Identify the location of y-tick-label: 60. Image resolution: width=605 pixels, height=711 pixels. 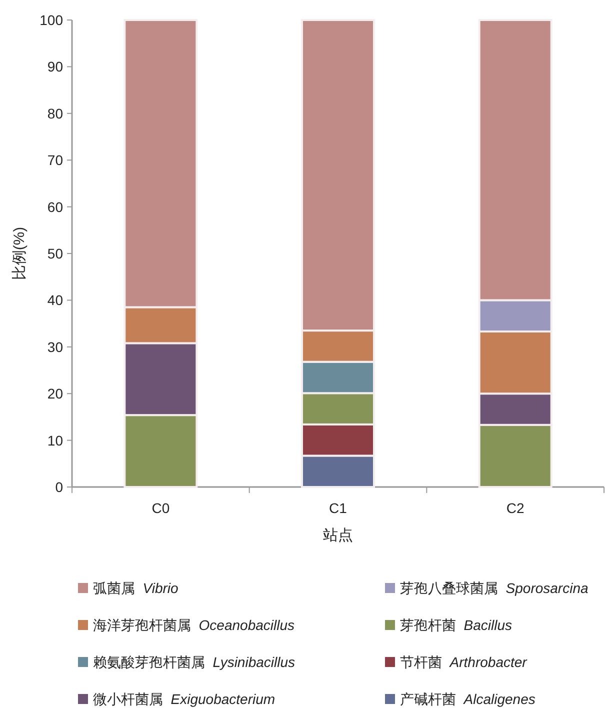
(55, 206).